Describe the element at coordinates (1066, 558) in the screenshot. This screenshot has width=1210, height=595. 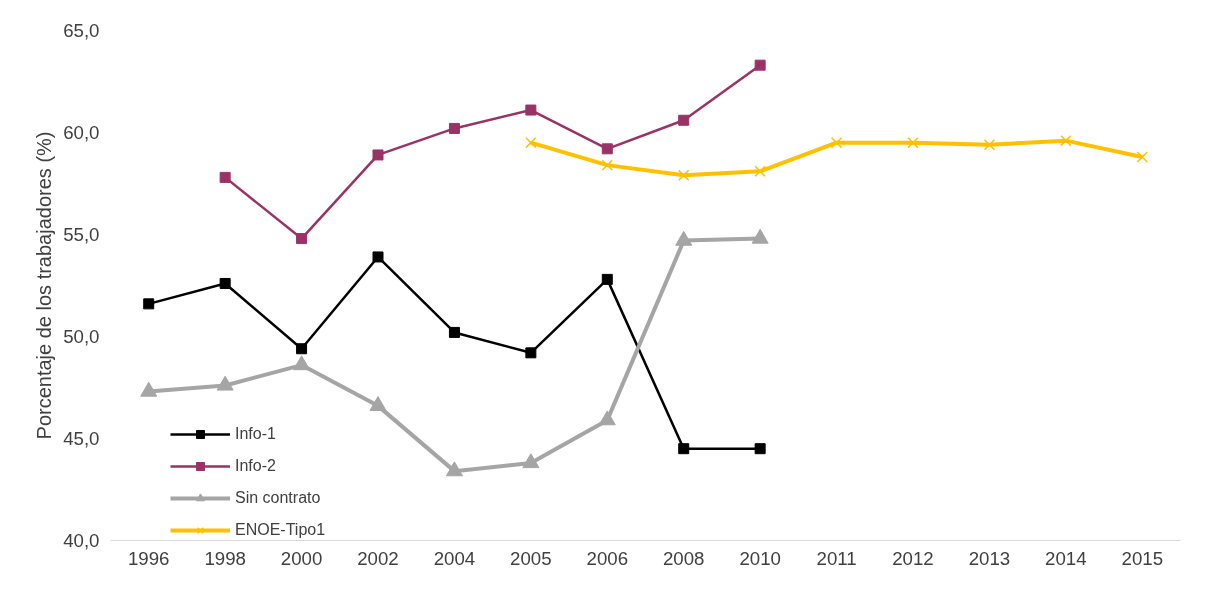
I see `x-tick-label: 2014` at that location.